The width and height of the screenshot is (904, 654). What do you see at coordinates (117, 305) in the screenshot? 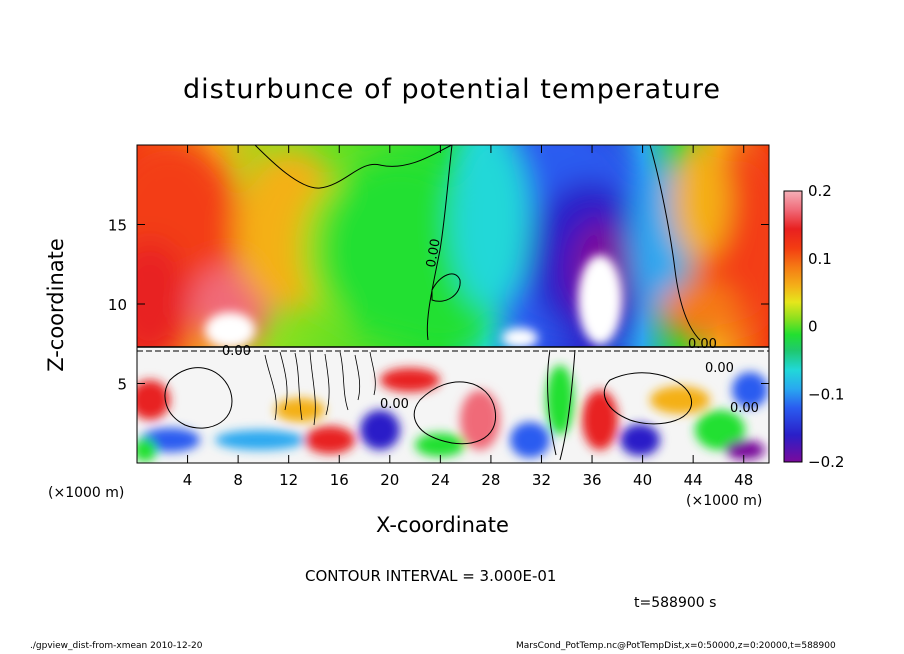
I see `y-tick-label: 10` at bounding box center [117, 305].